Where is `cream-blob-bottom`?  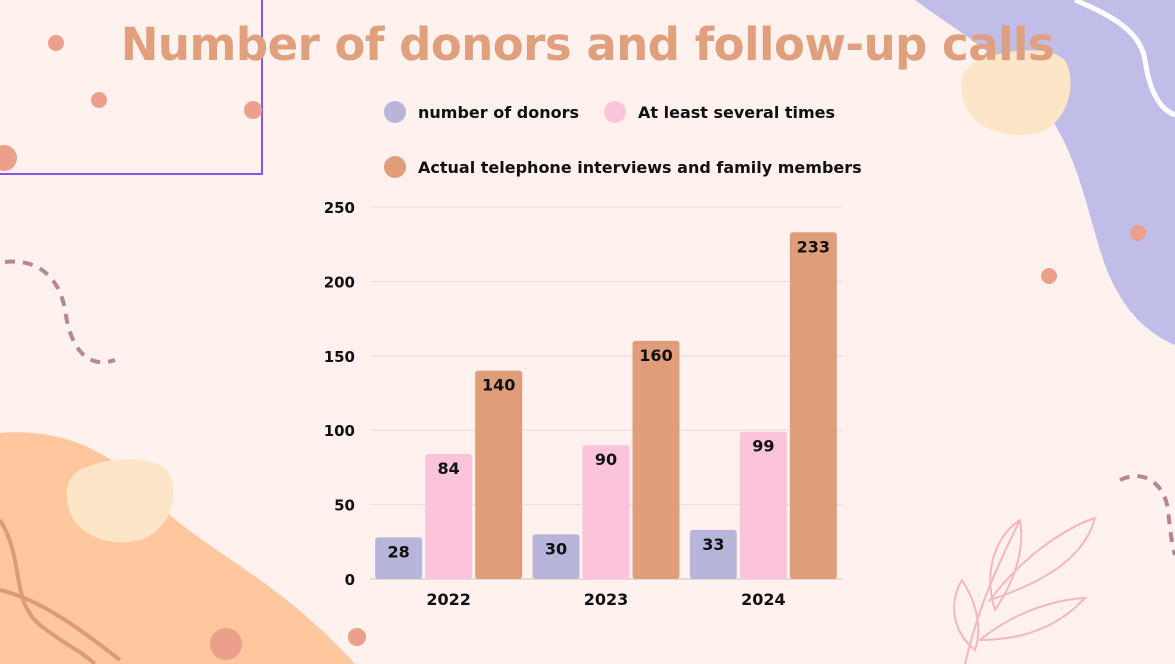
cream-blob-bottom is located at coordinates (120, 501).